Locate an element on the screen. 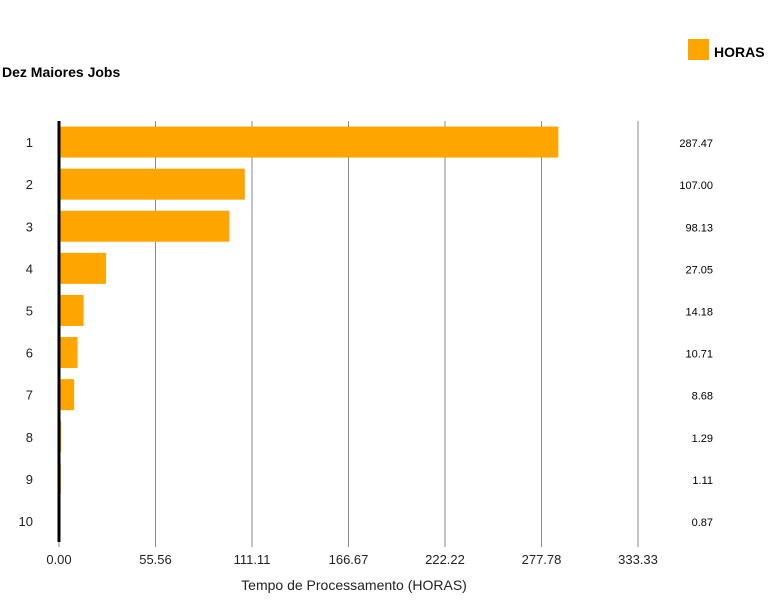  category-label: 5 is located at coordinates (29, 310).